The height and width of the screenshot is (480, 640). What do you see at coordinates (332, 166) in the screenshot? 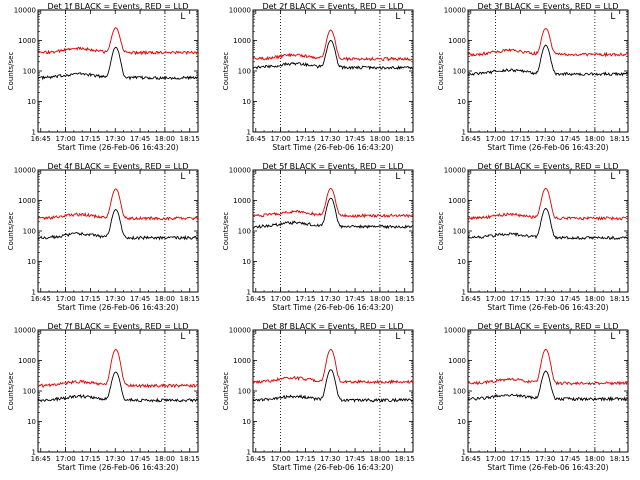
I see `panel-title: Det 5f BLACK = Events, RED = LLD` at bounding box center [332, 166].